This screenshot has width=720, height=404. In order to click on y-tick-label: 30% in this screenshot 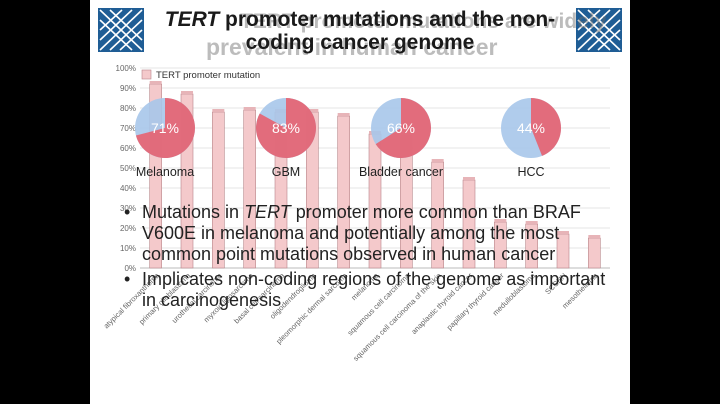, I will do `click(128, 208)`.